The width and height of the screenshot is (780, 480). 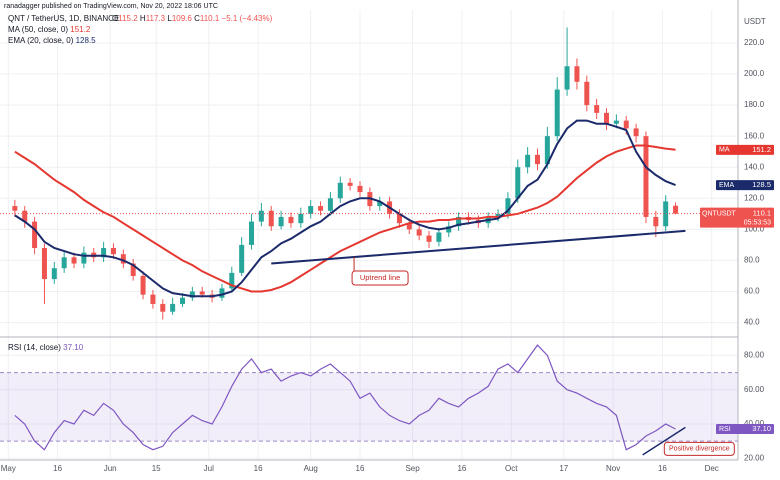 What do you see at coordinates (63, 18) in the screenshot?
I see `symbol-title: QNT / TetherUS, 1D, BINANCE` at bounding box center [63, 18].